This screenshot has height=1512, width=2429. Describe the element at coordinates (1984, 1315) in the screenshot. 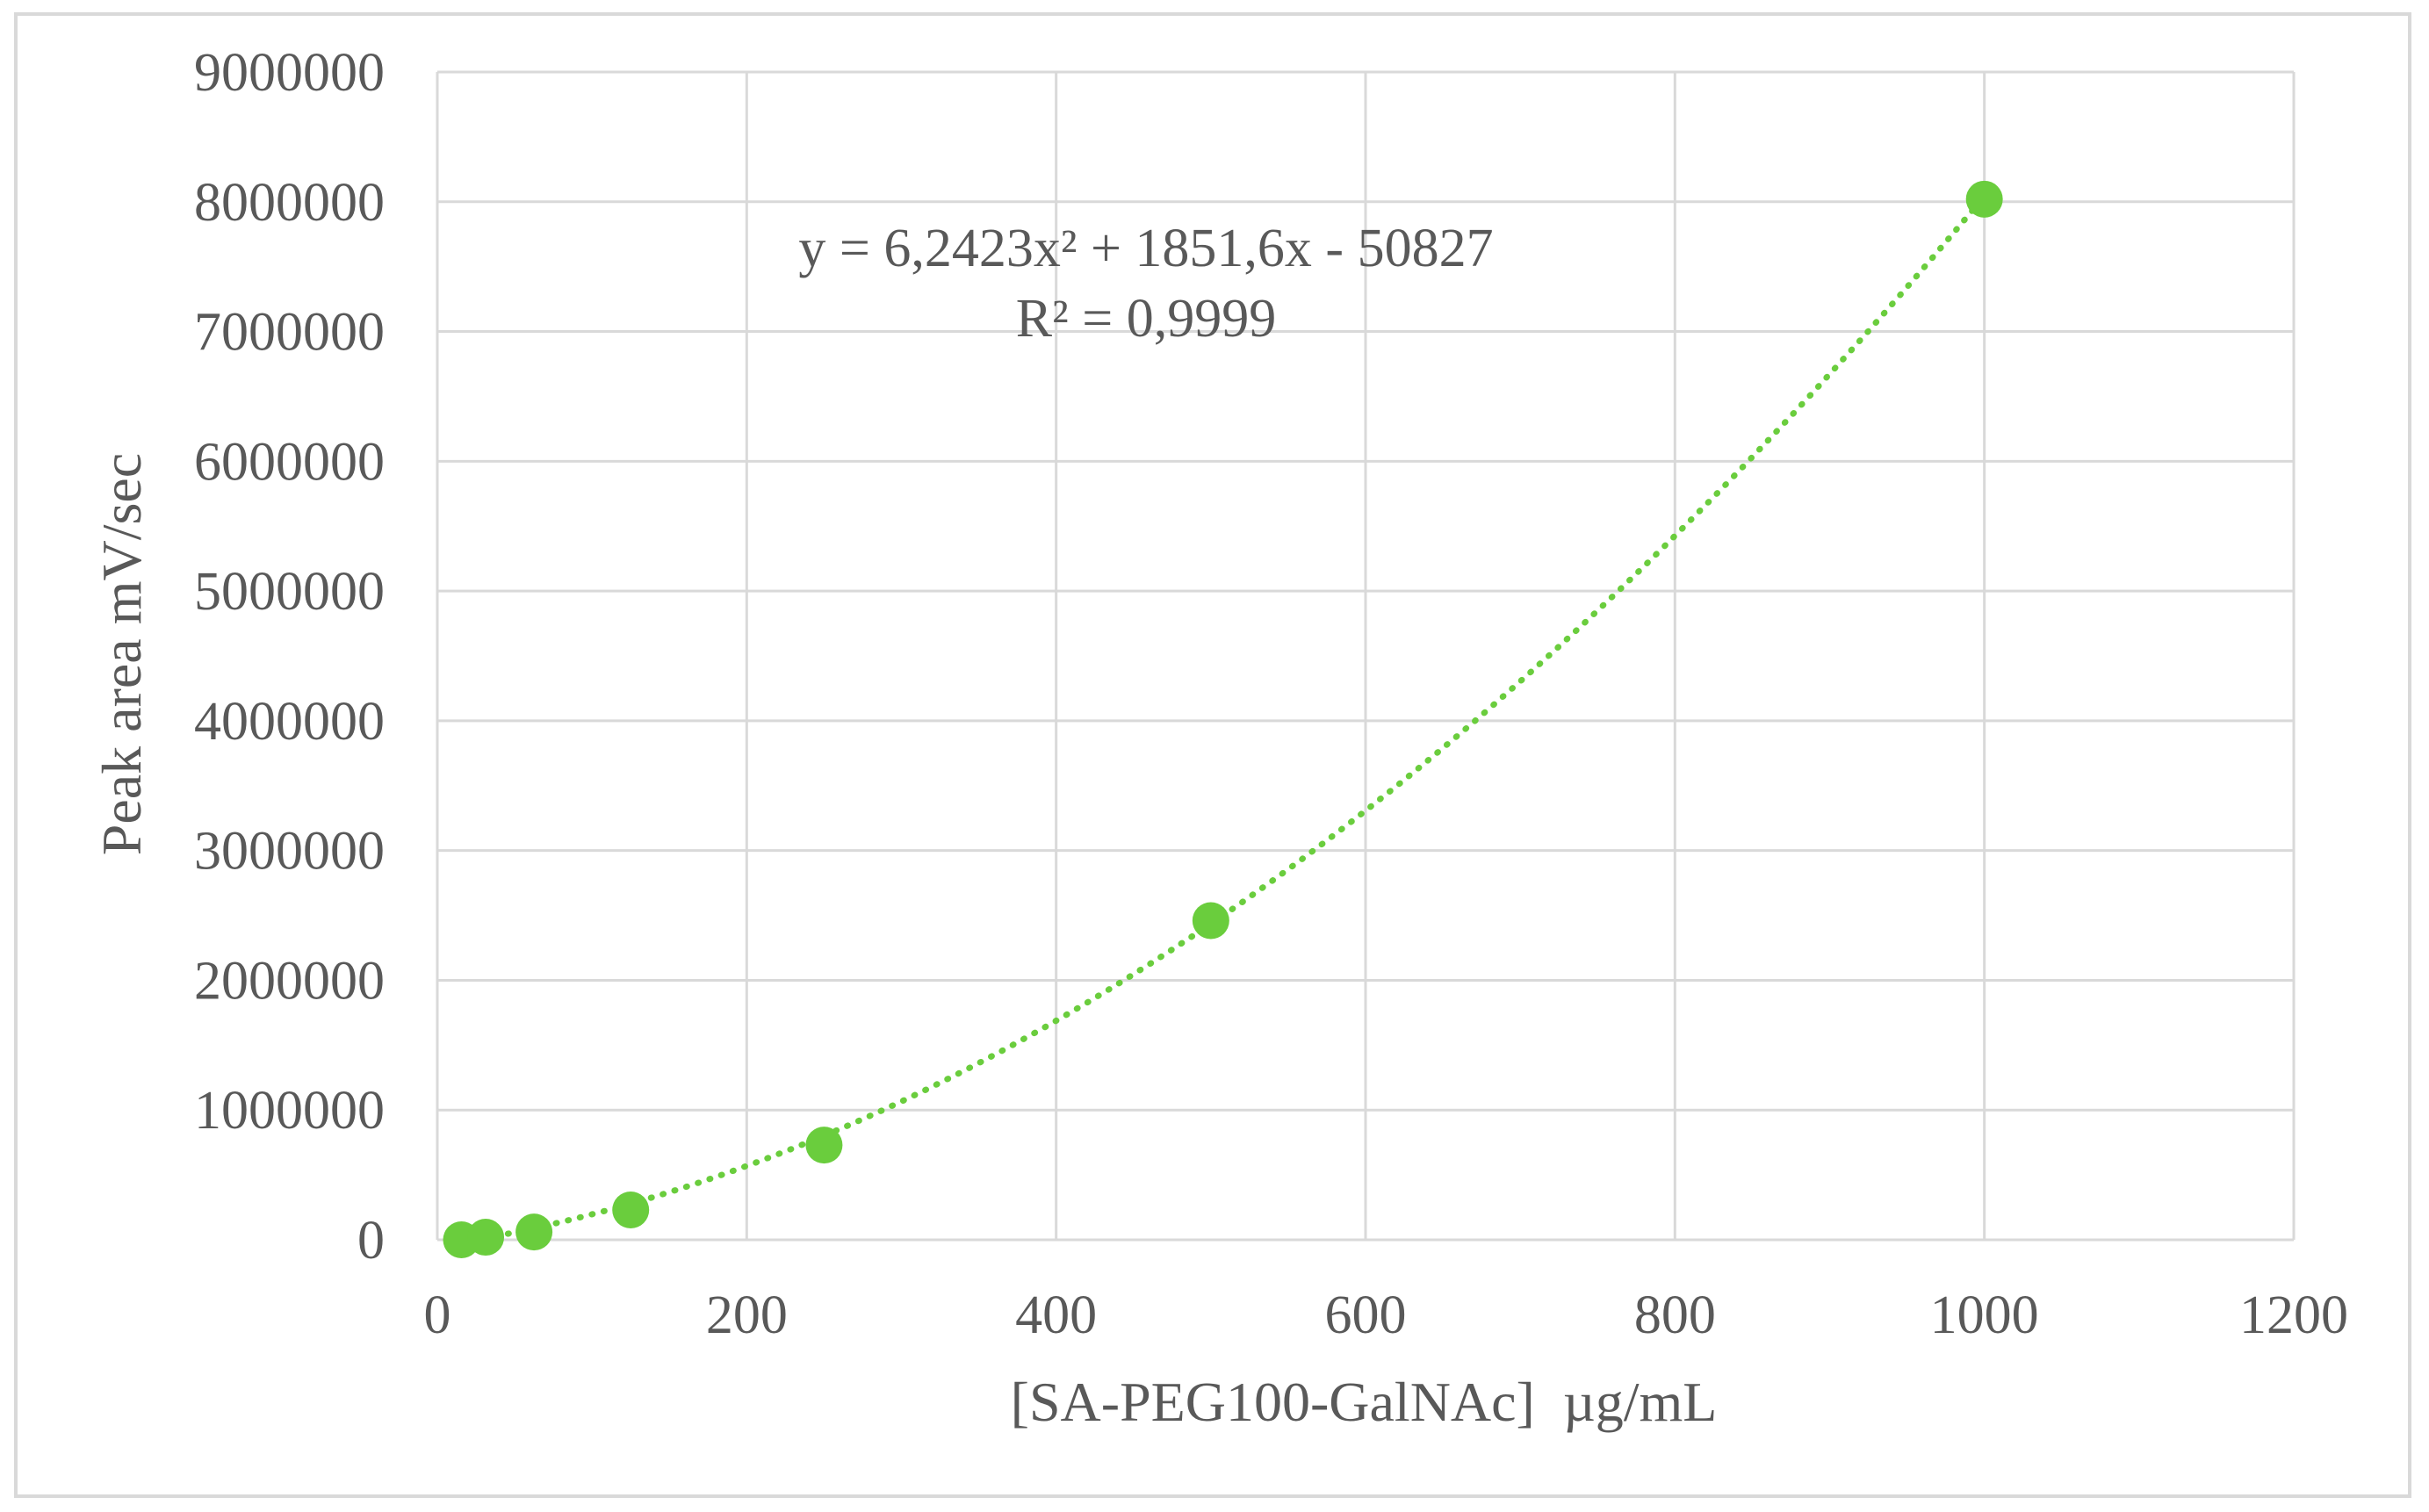

I see `x-tick-label: 1000` at that location.